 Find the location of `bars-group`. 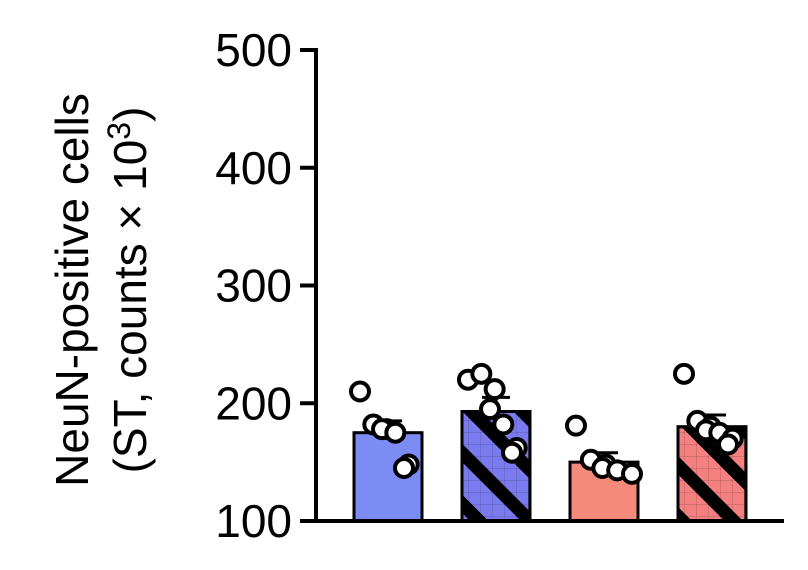

bars-group is located at coordinates (548, 442).